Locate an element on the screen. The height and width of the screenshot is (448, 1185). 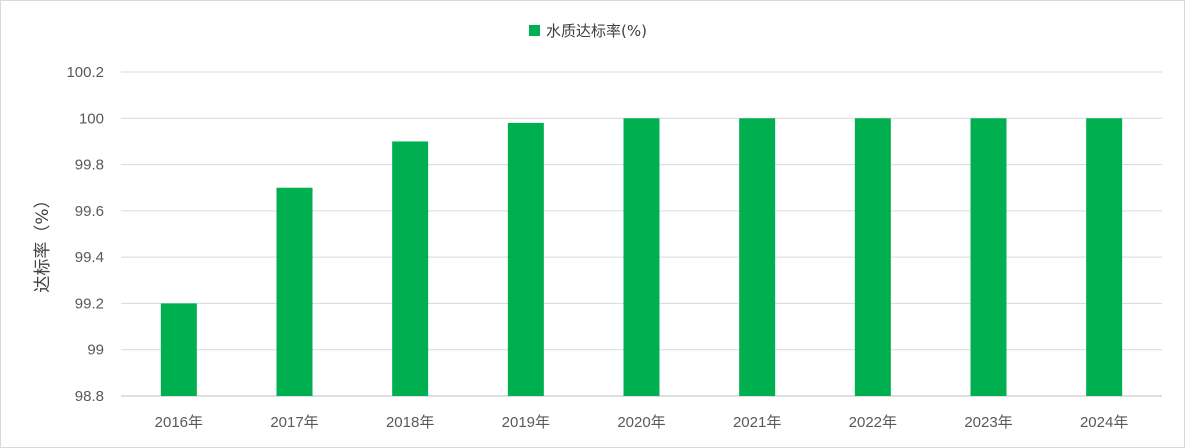
x-tick-label: 2024年 is located at coordinates (1104, 422).